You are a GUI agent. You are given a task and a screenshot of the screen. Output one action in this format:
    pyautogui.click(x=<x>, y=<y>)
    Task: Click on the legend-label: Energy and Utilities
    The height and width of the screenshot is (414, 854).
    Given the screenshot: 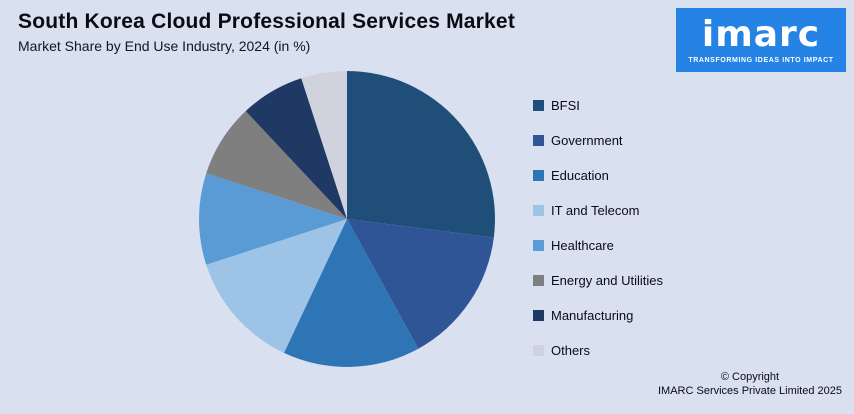 What is the action you would take?
    pyautogui.click(x=607, y=280)
    